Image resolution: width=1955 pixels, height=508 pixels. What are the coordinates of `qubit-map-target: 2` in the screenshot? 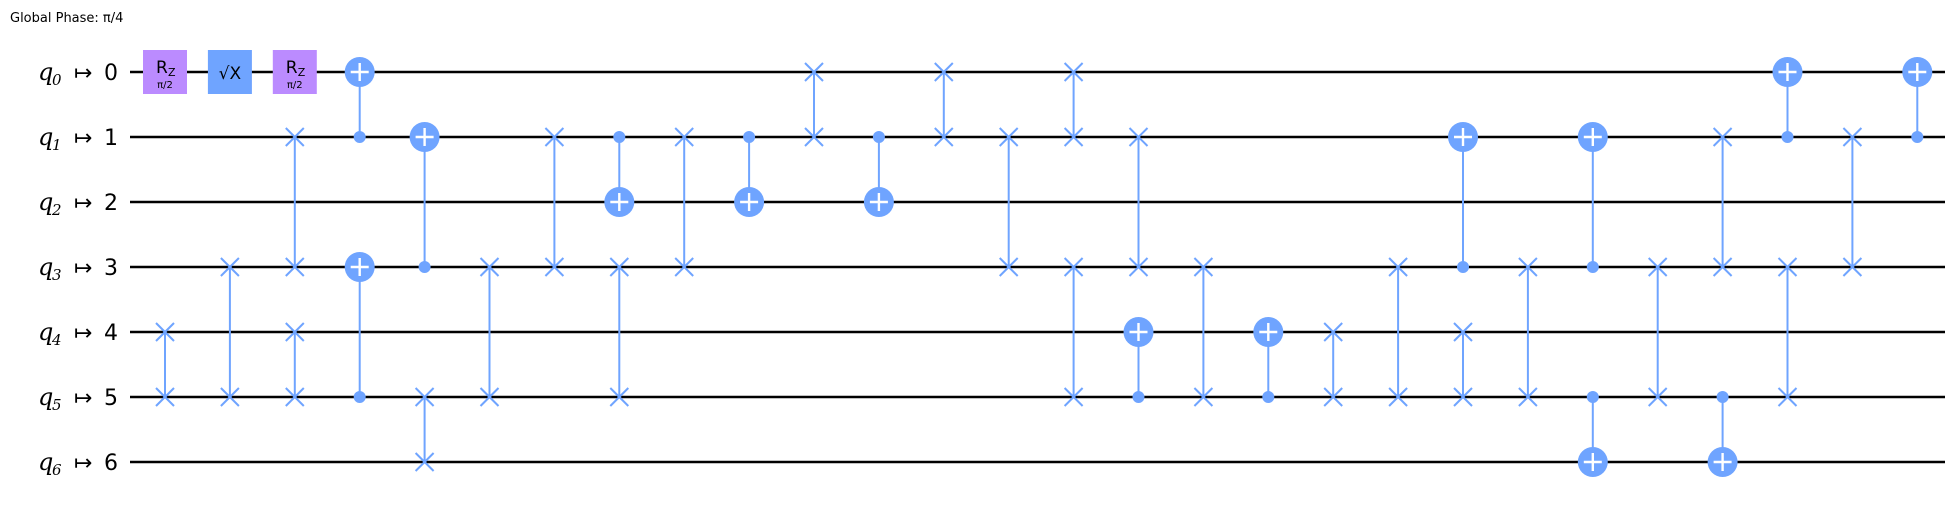 It's located at (111, 203).